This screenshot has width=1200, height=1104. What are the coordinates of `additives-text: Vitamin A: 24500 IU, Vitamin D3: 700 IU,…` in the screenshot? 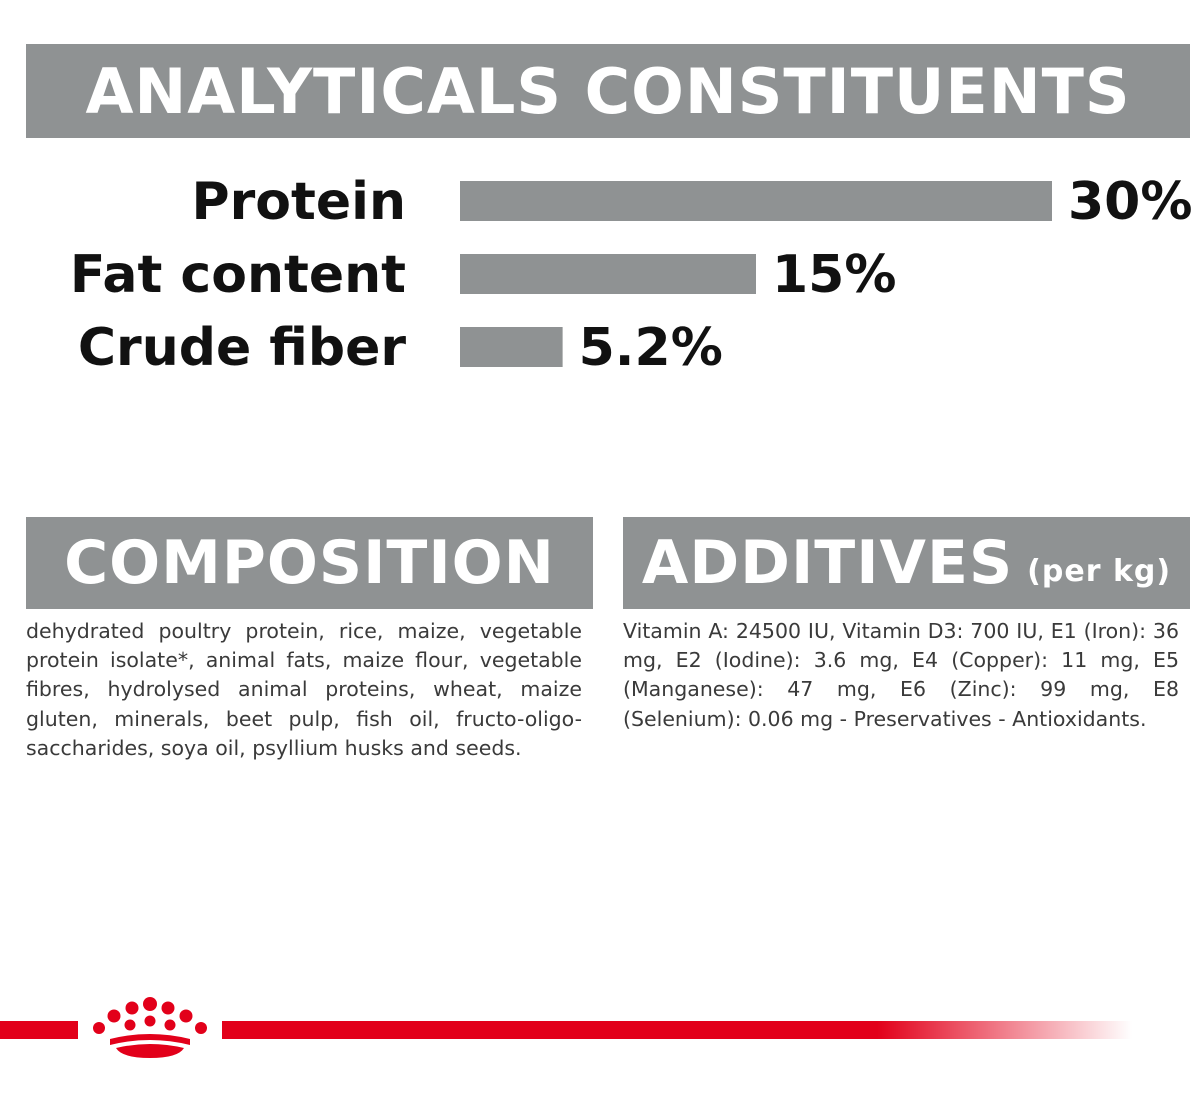 It's located at (901, 675).